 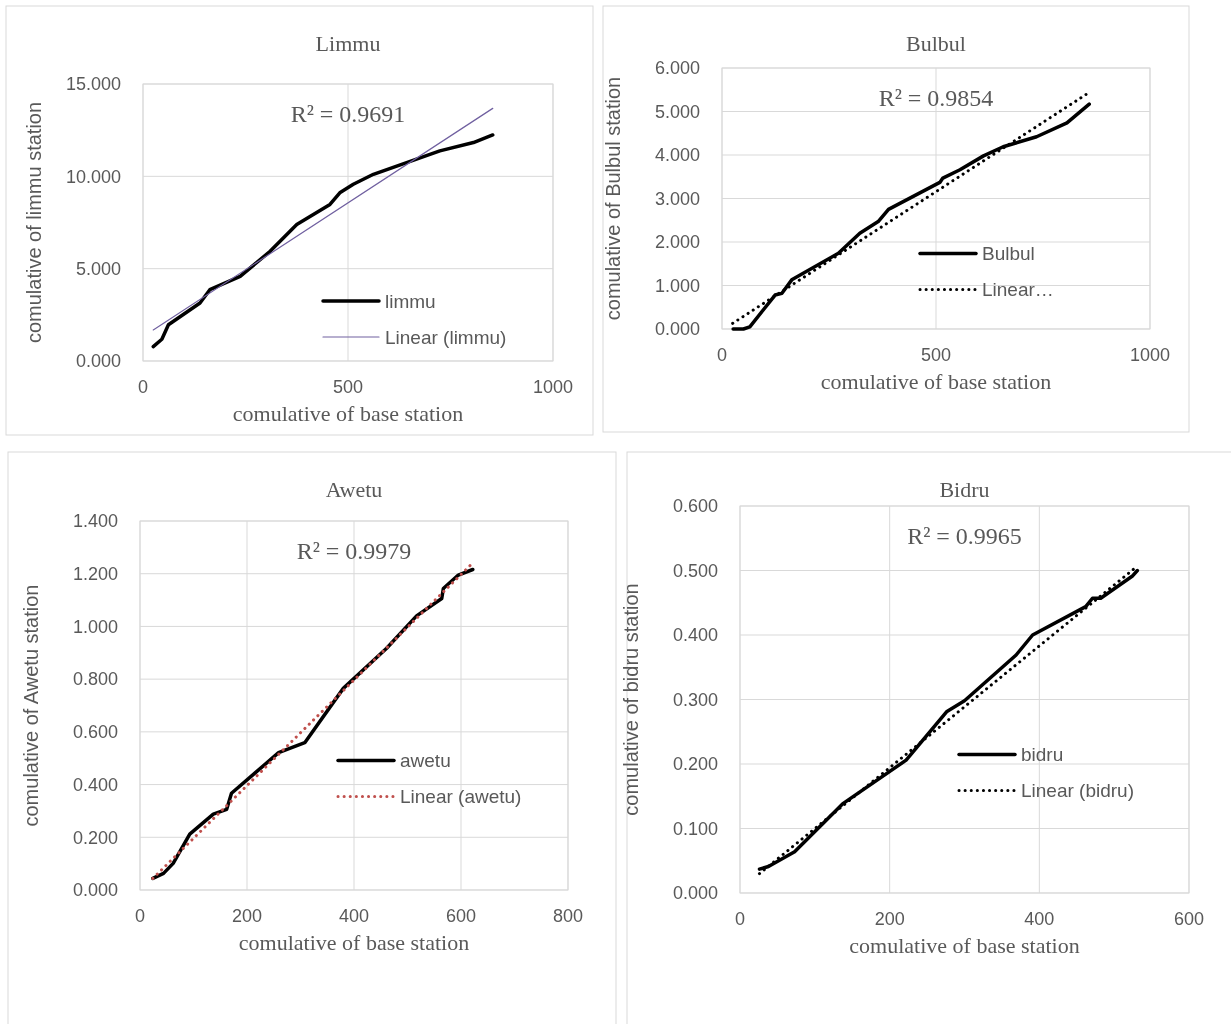 What do you see at coordinates (95, 574) in the screenshot?
I see `y-tick-label: 1.200` at bounding box center [95, 574].